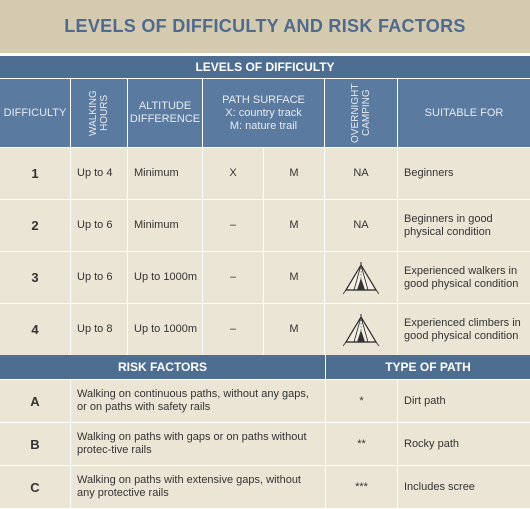 Image resolution: width=530 pixels, height=509 pixels. I want to click on path-surface-x: X: country track, so click(263, 112).